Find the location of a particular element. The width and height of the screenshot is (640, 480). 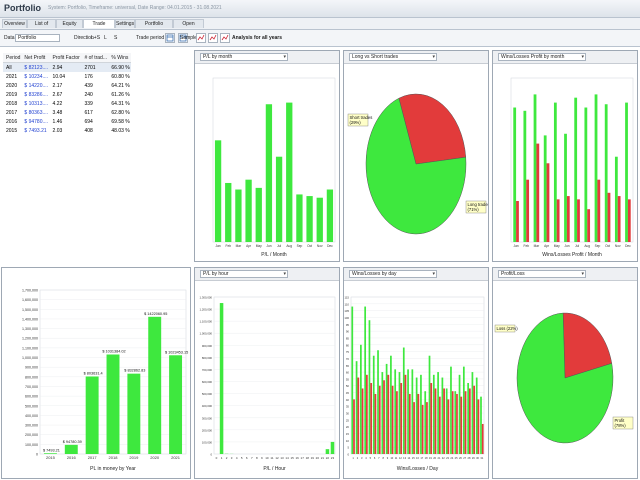

tab-settings: Settings is located at coordinates (125, 23).